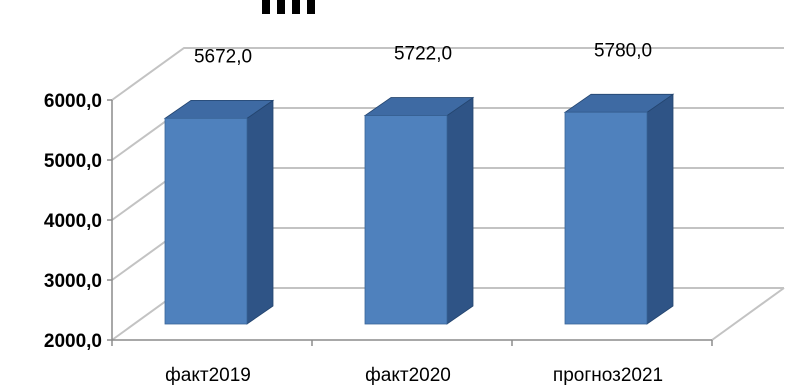 This screenshot has height=388, width=794. Describe the element at coordinates (408, 375) in the screenshot. I see `x-category-label: факт2020` at that location.